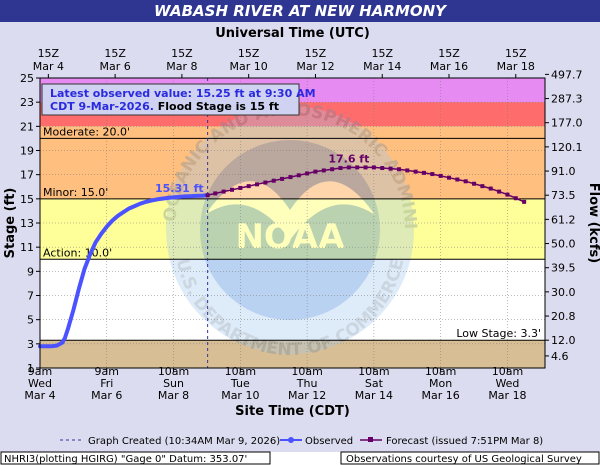 This screenshot has height=465, width=600. Describe the element at coordinates (563, 340) in the screenshot. I see `right-tick-label: 12.0` at that location.